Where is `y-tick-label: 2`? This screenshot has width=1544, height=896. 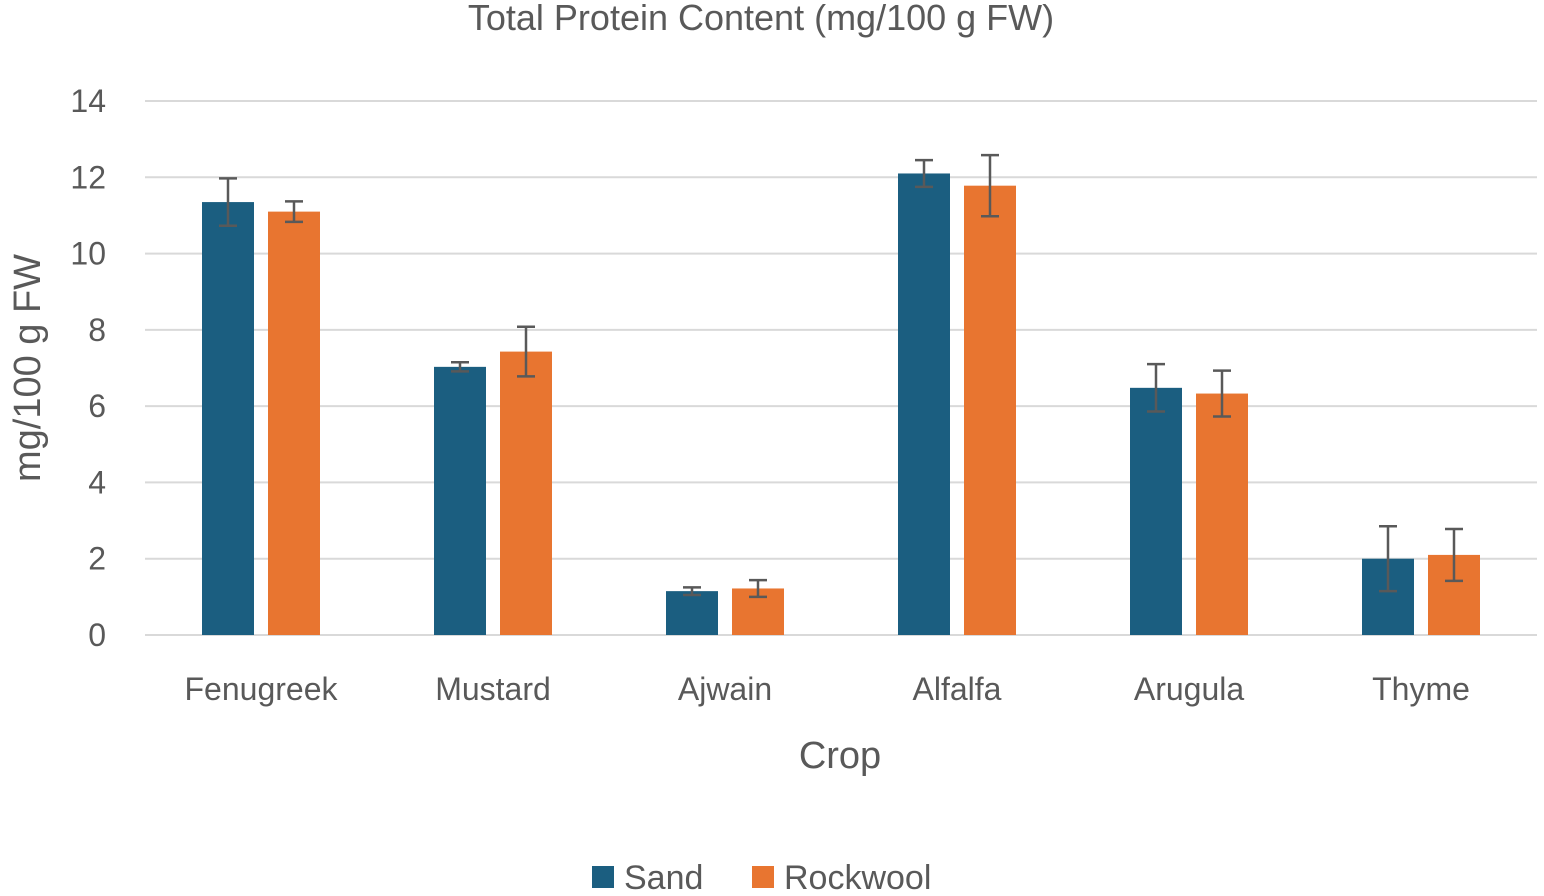
y-tick-label: 2 is located at coordinates (97, 559).